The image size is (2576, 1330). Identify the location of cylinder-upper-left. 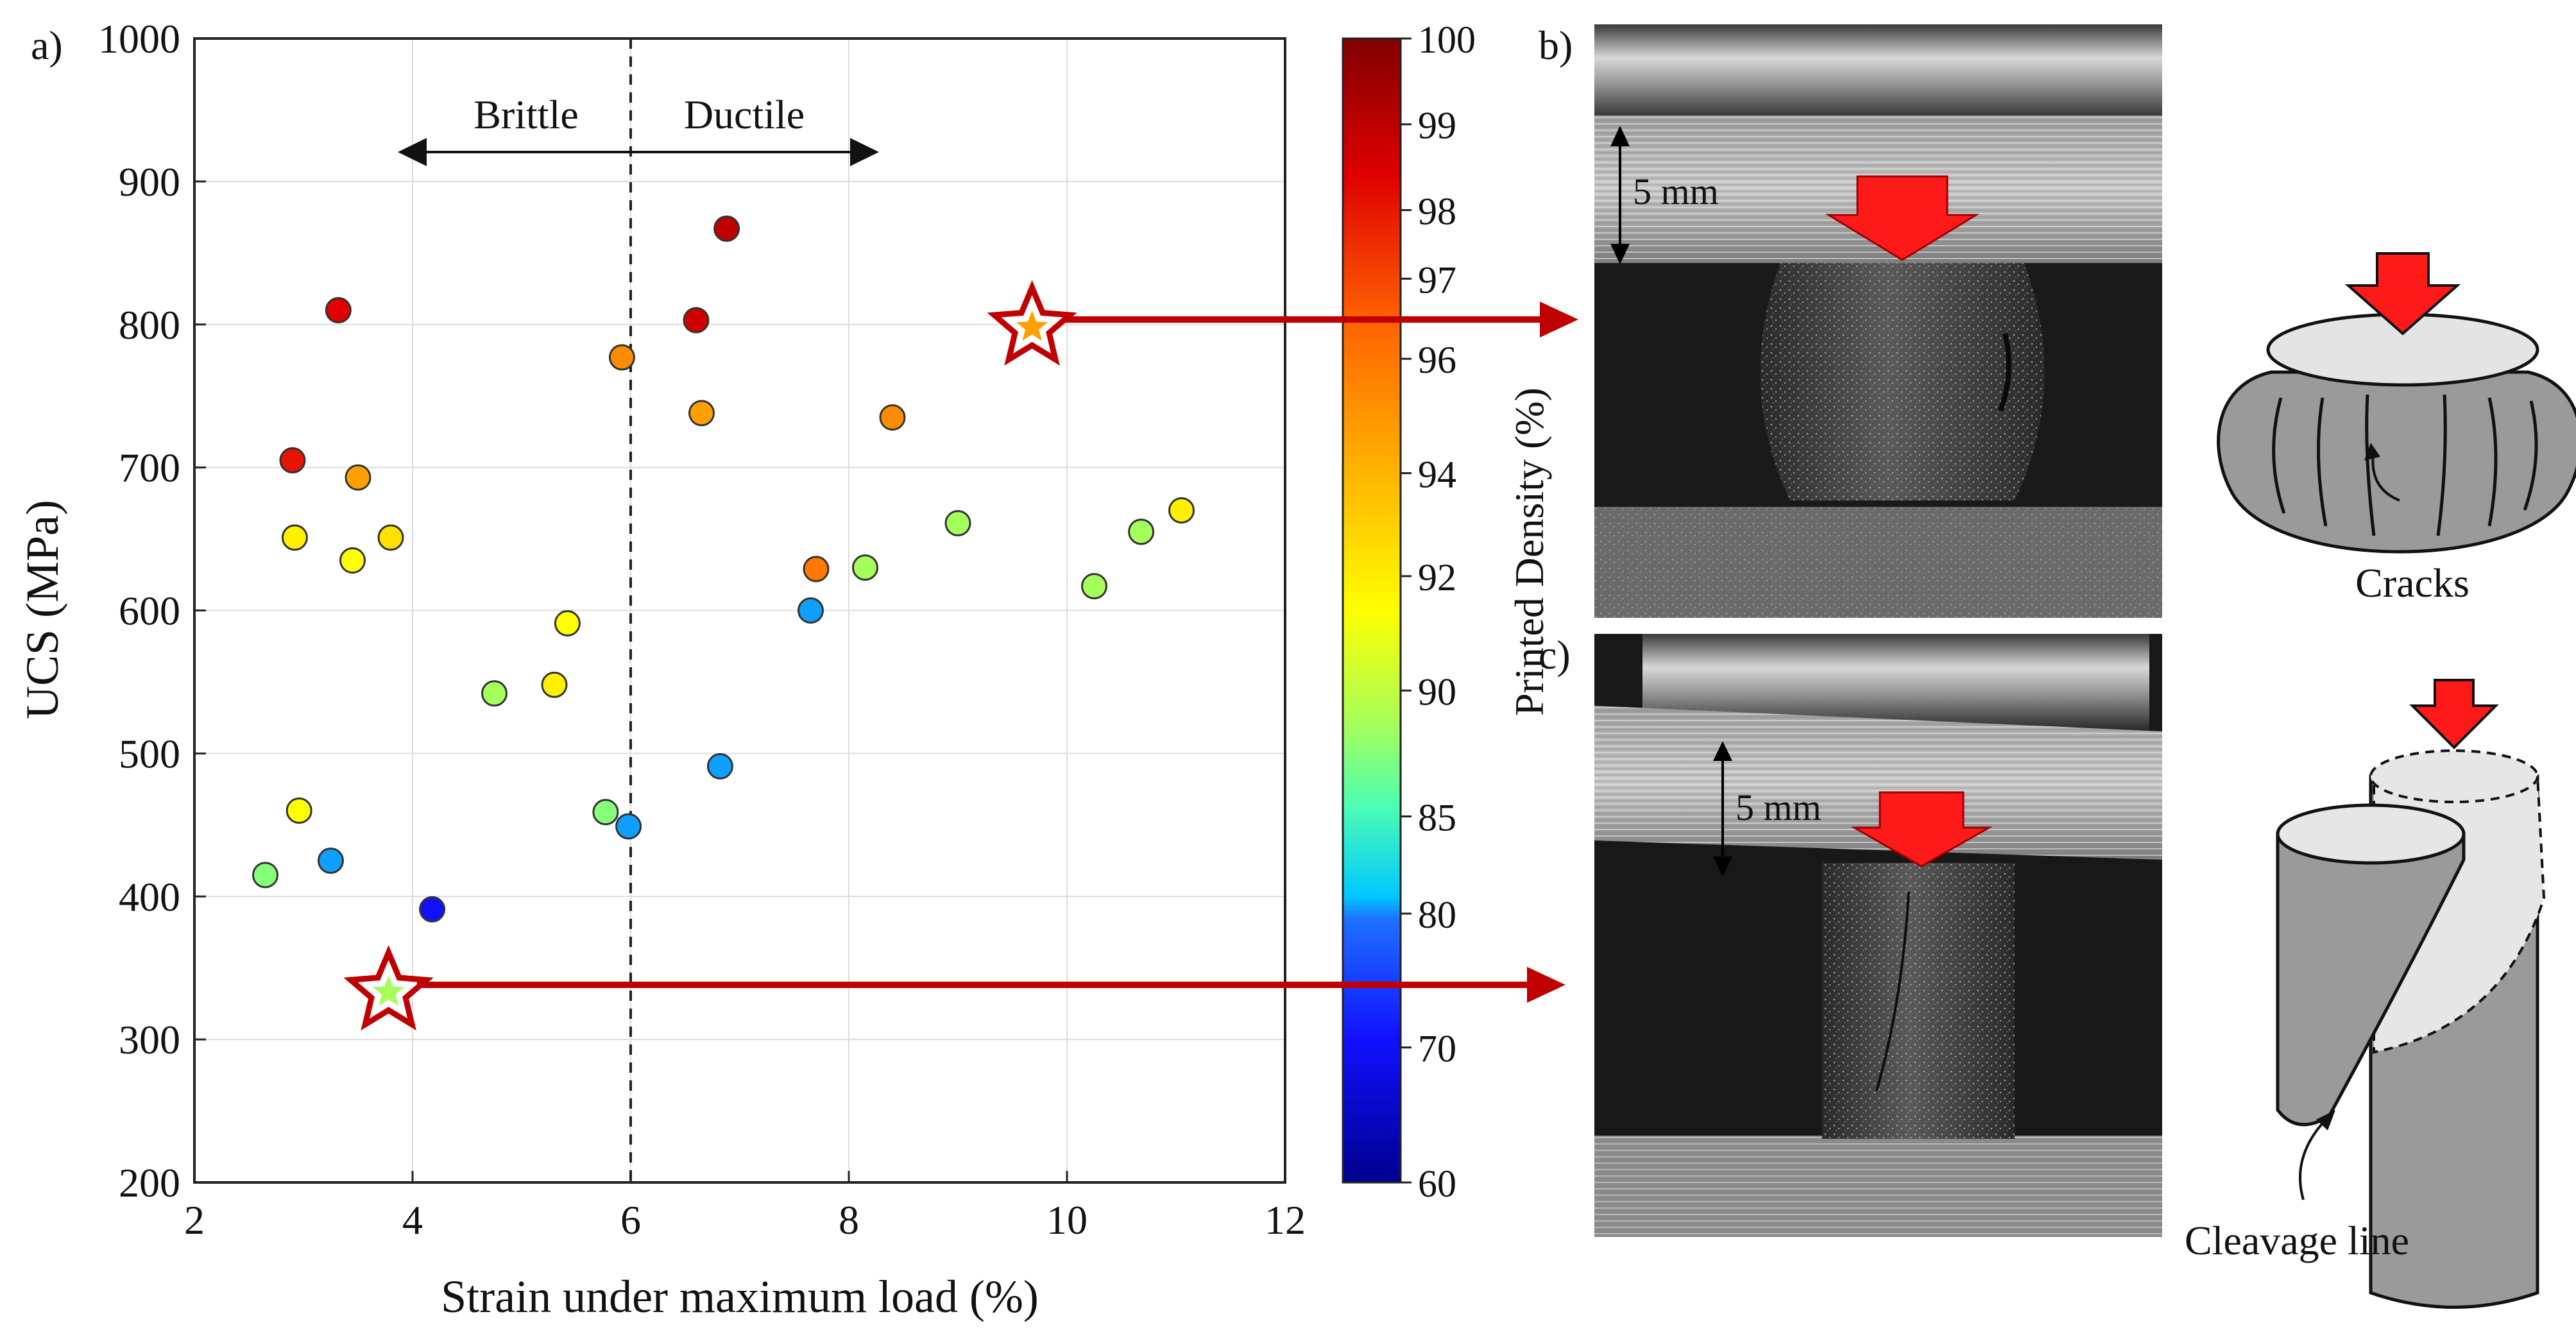
(2371, 979).